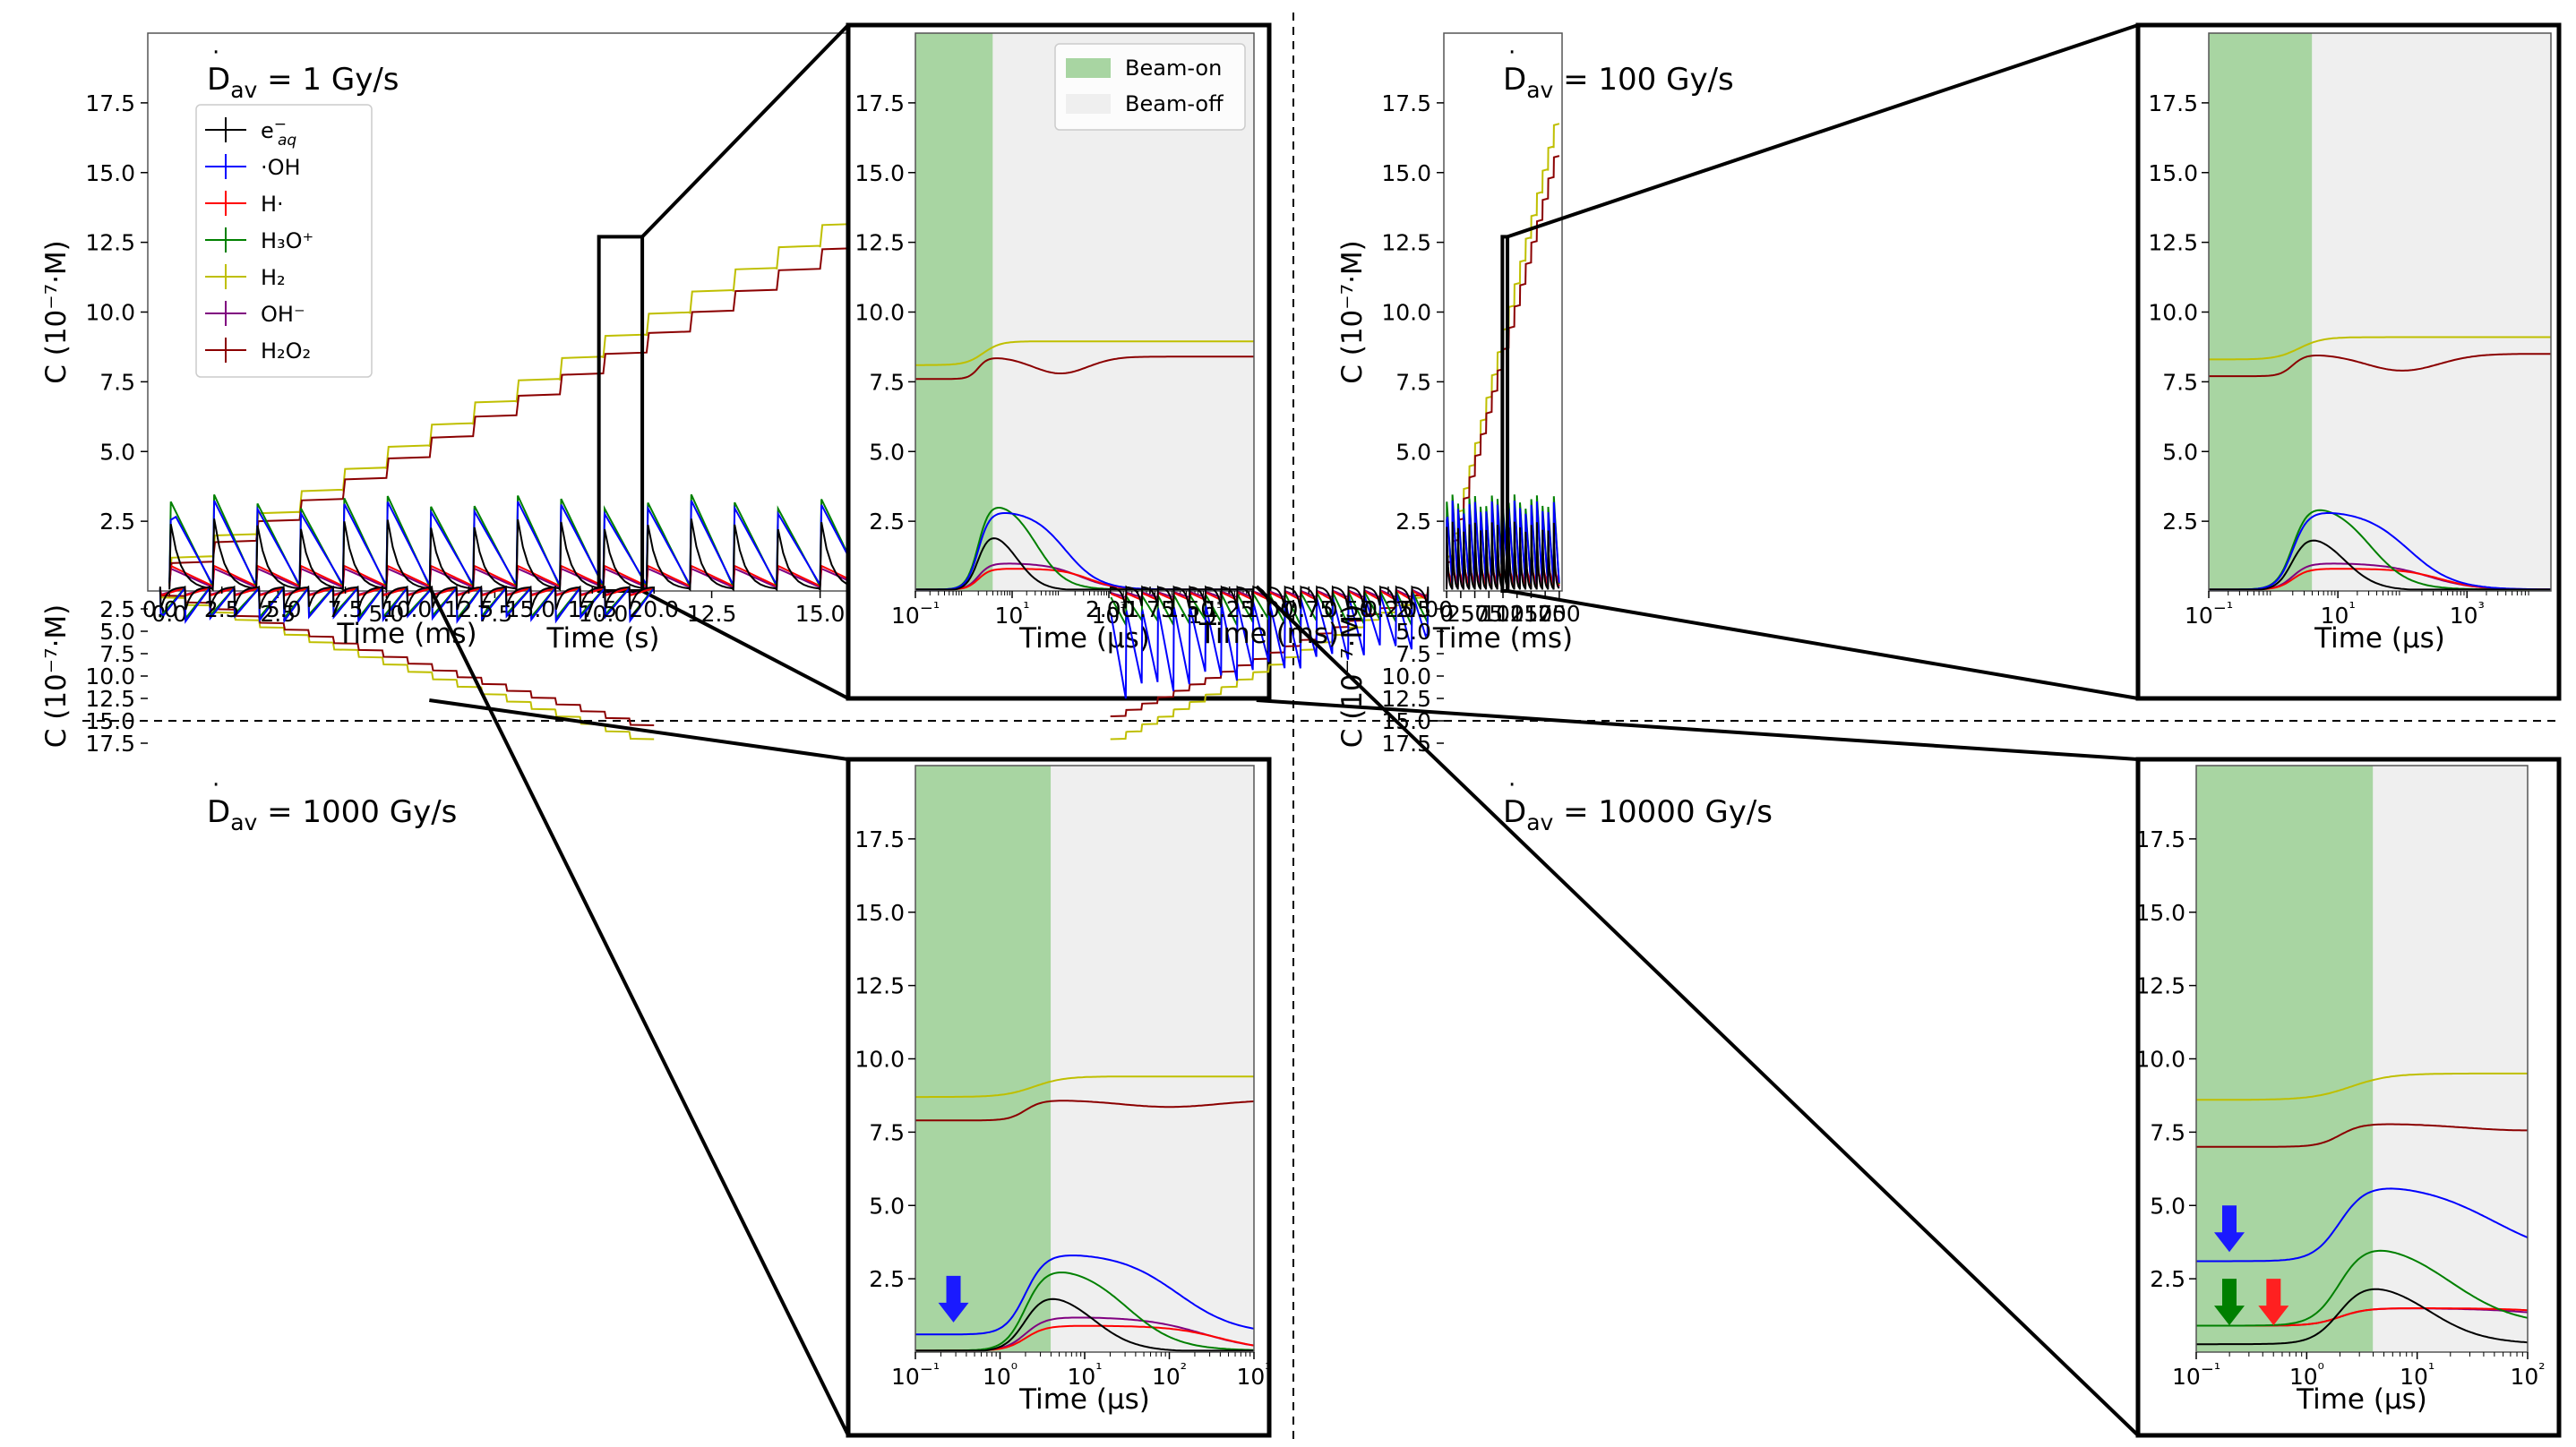 This screenshot has width=2576, height=1447. What do you see at coordinates (1505, 414) in the screenshot?
I see `zoom-region-box` at bounding box center [1505, 414].